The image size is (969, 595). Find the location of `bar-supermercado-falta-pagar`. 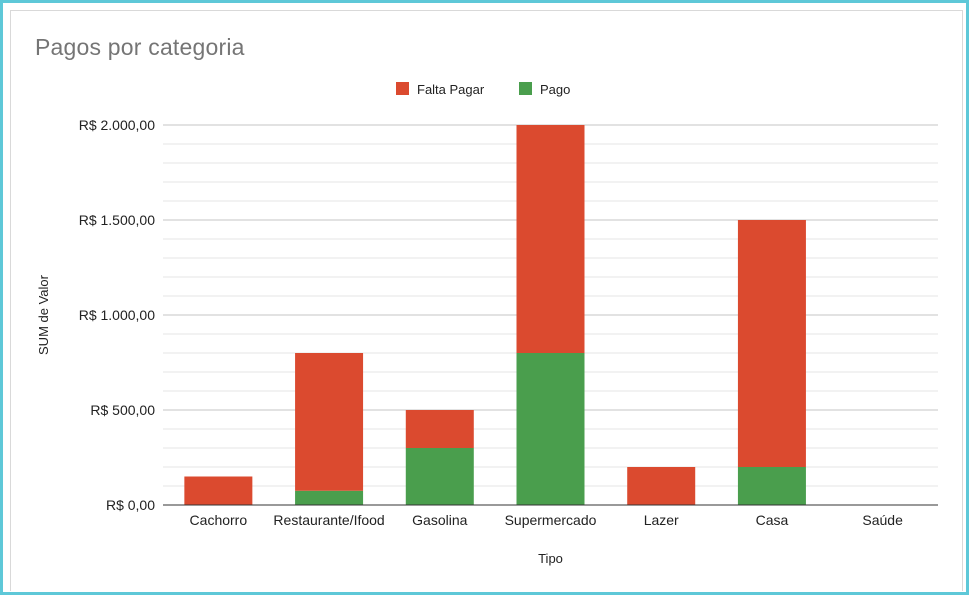

bar-supermercado-falta-pagar is located at coordinates (550, 239).